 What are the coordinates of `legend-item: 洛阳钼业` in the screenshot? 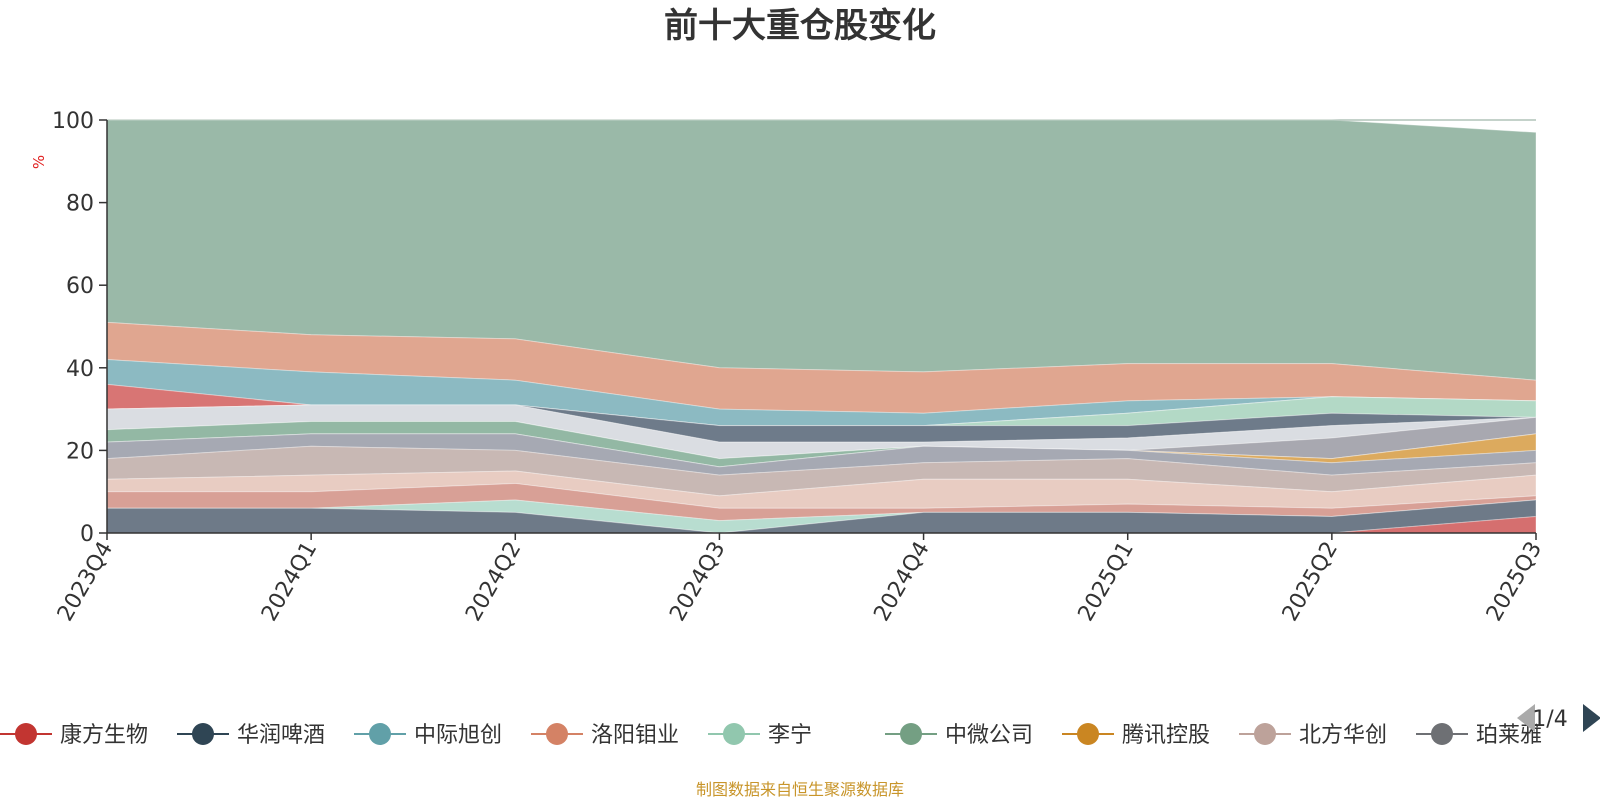 It's located at (605, 735).